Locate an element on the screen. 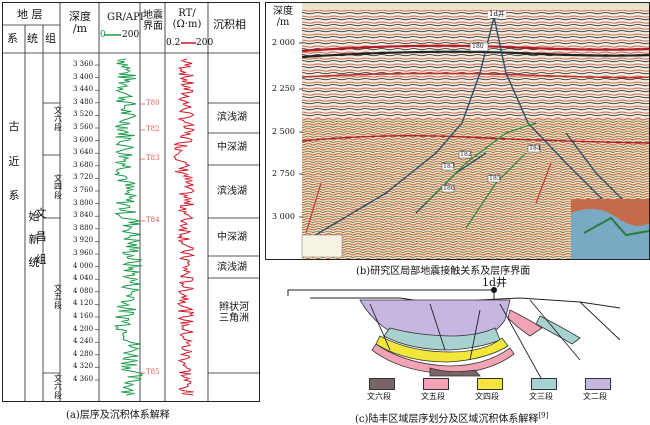  horizon-tag: T83 is located at coordinates (449, 166).